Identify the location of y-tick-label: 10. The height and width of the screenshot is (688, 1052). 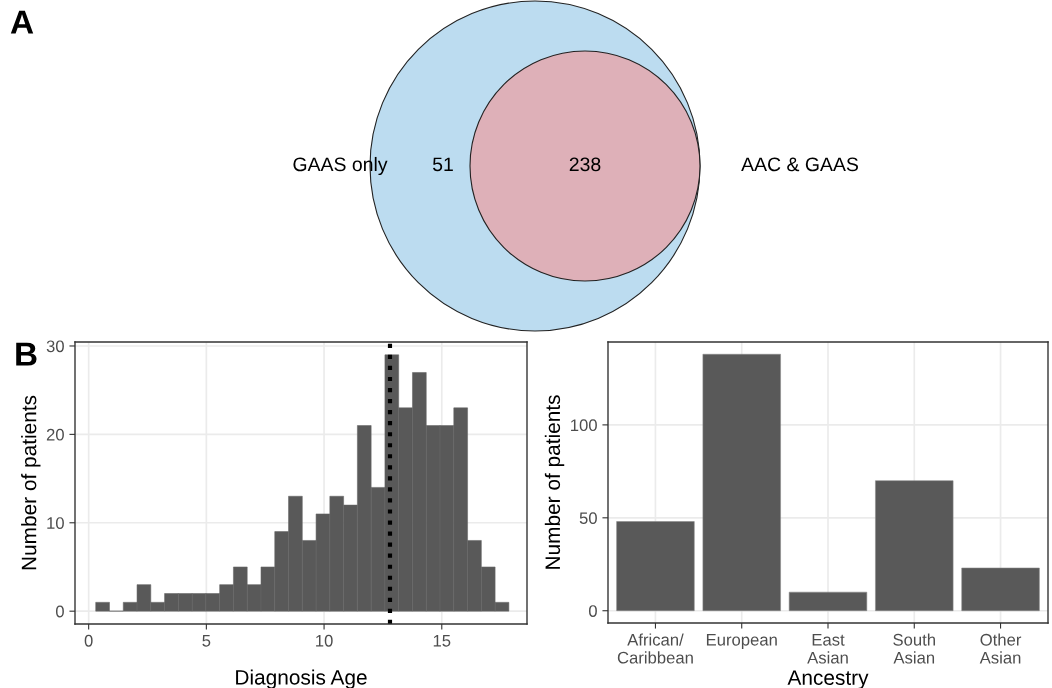
(55, 523).